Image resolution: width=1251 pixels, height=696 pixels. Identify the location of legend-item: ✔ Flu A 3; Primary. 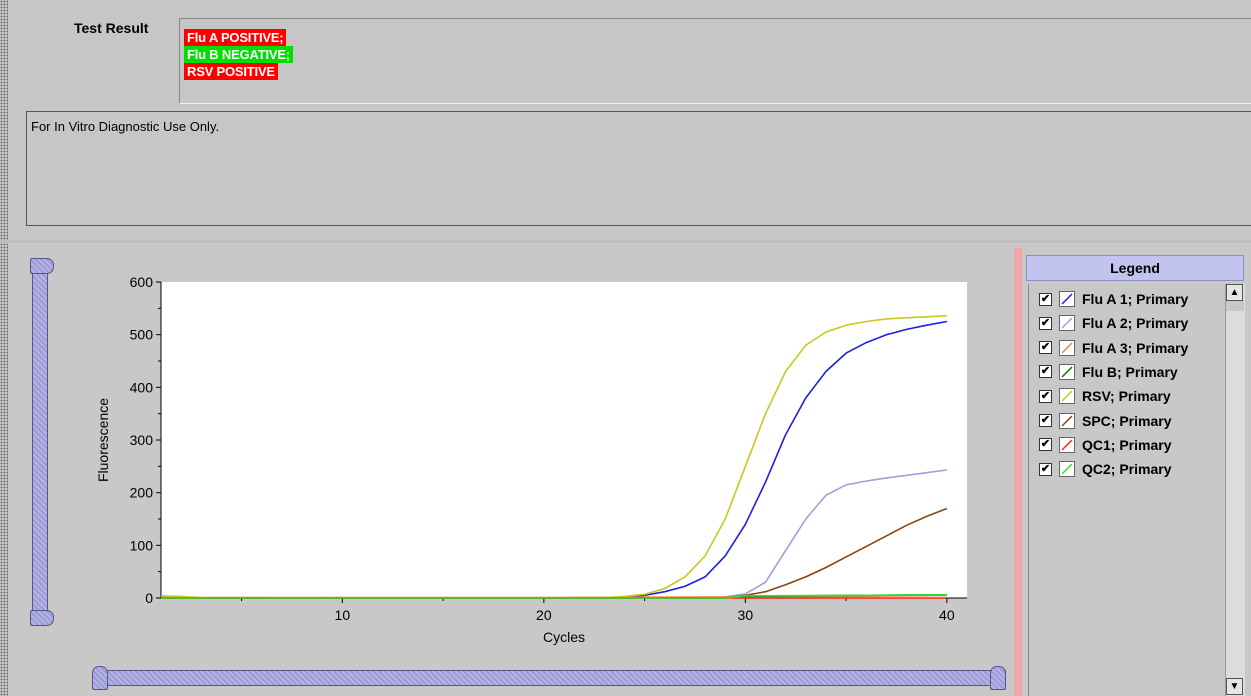
(1113, 348).